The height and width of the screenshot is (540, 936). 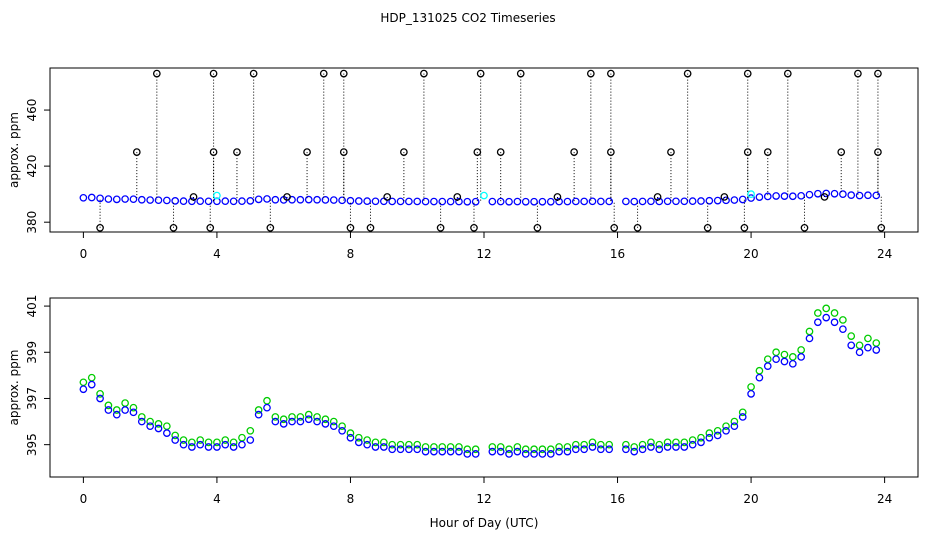 I want to click on y-tick-label: 401, so click(x=32, y=306).